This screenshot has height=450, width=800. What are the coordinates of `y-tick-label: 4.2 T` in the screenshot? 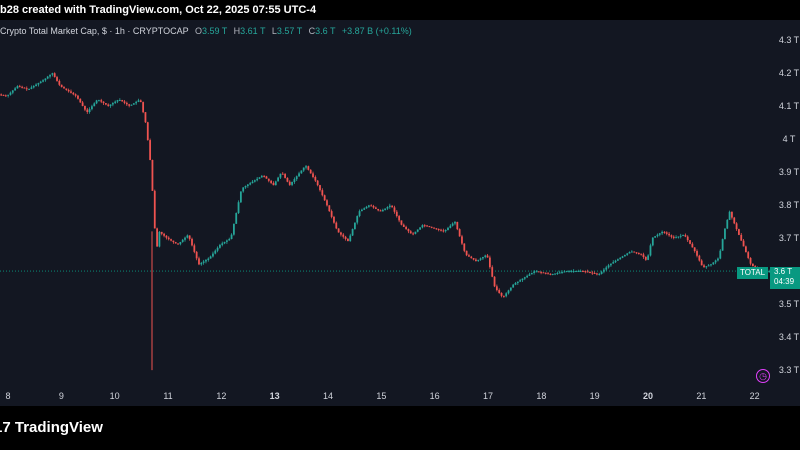 It's located at (789, 73).